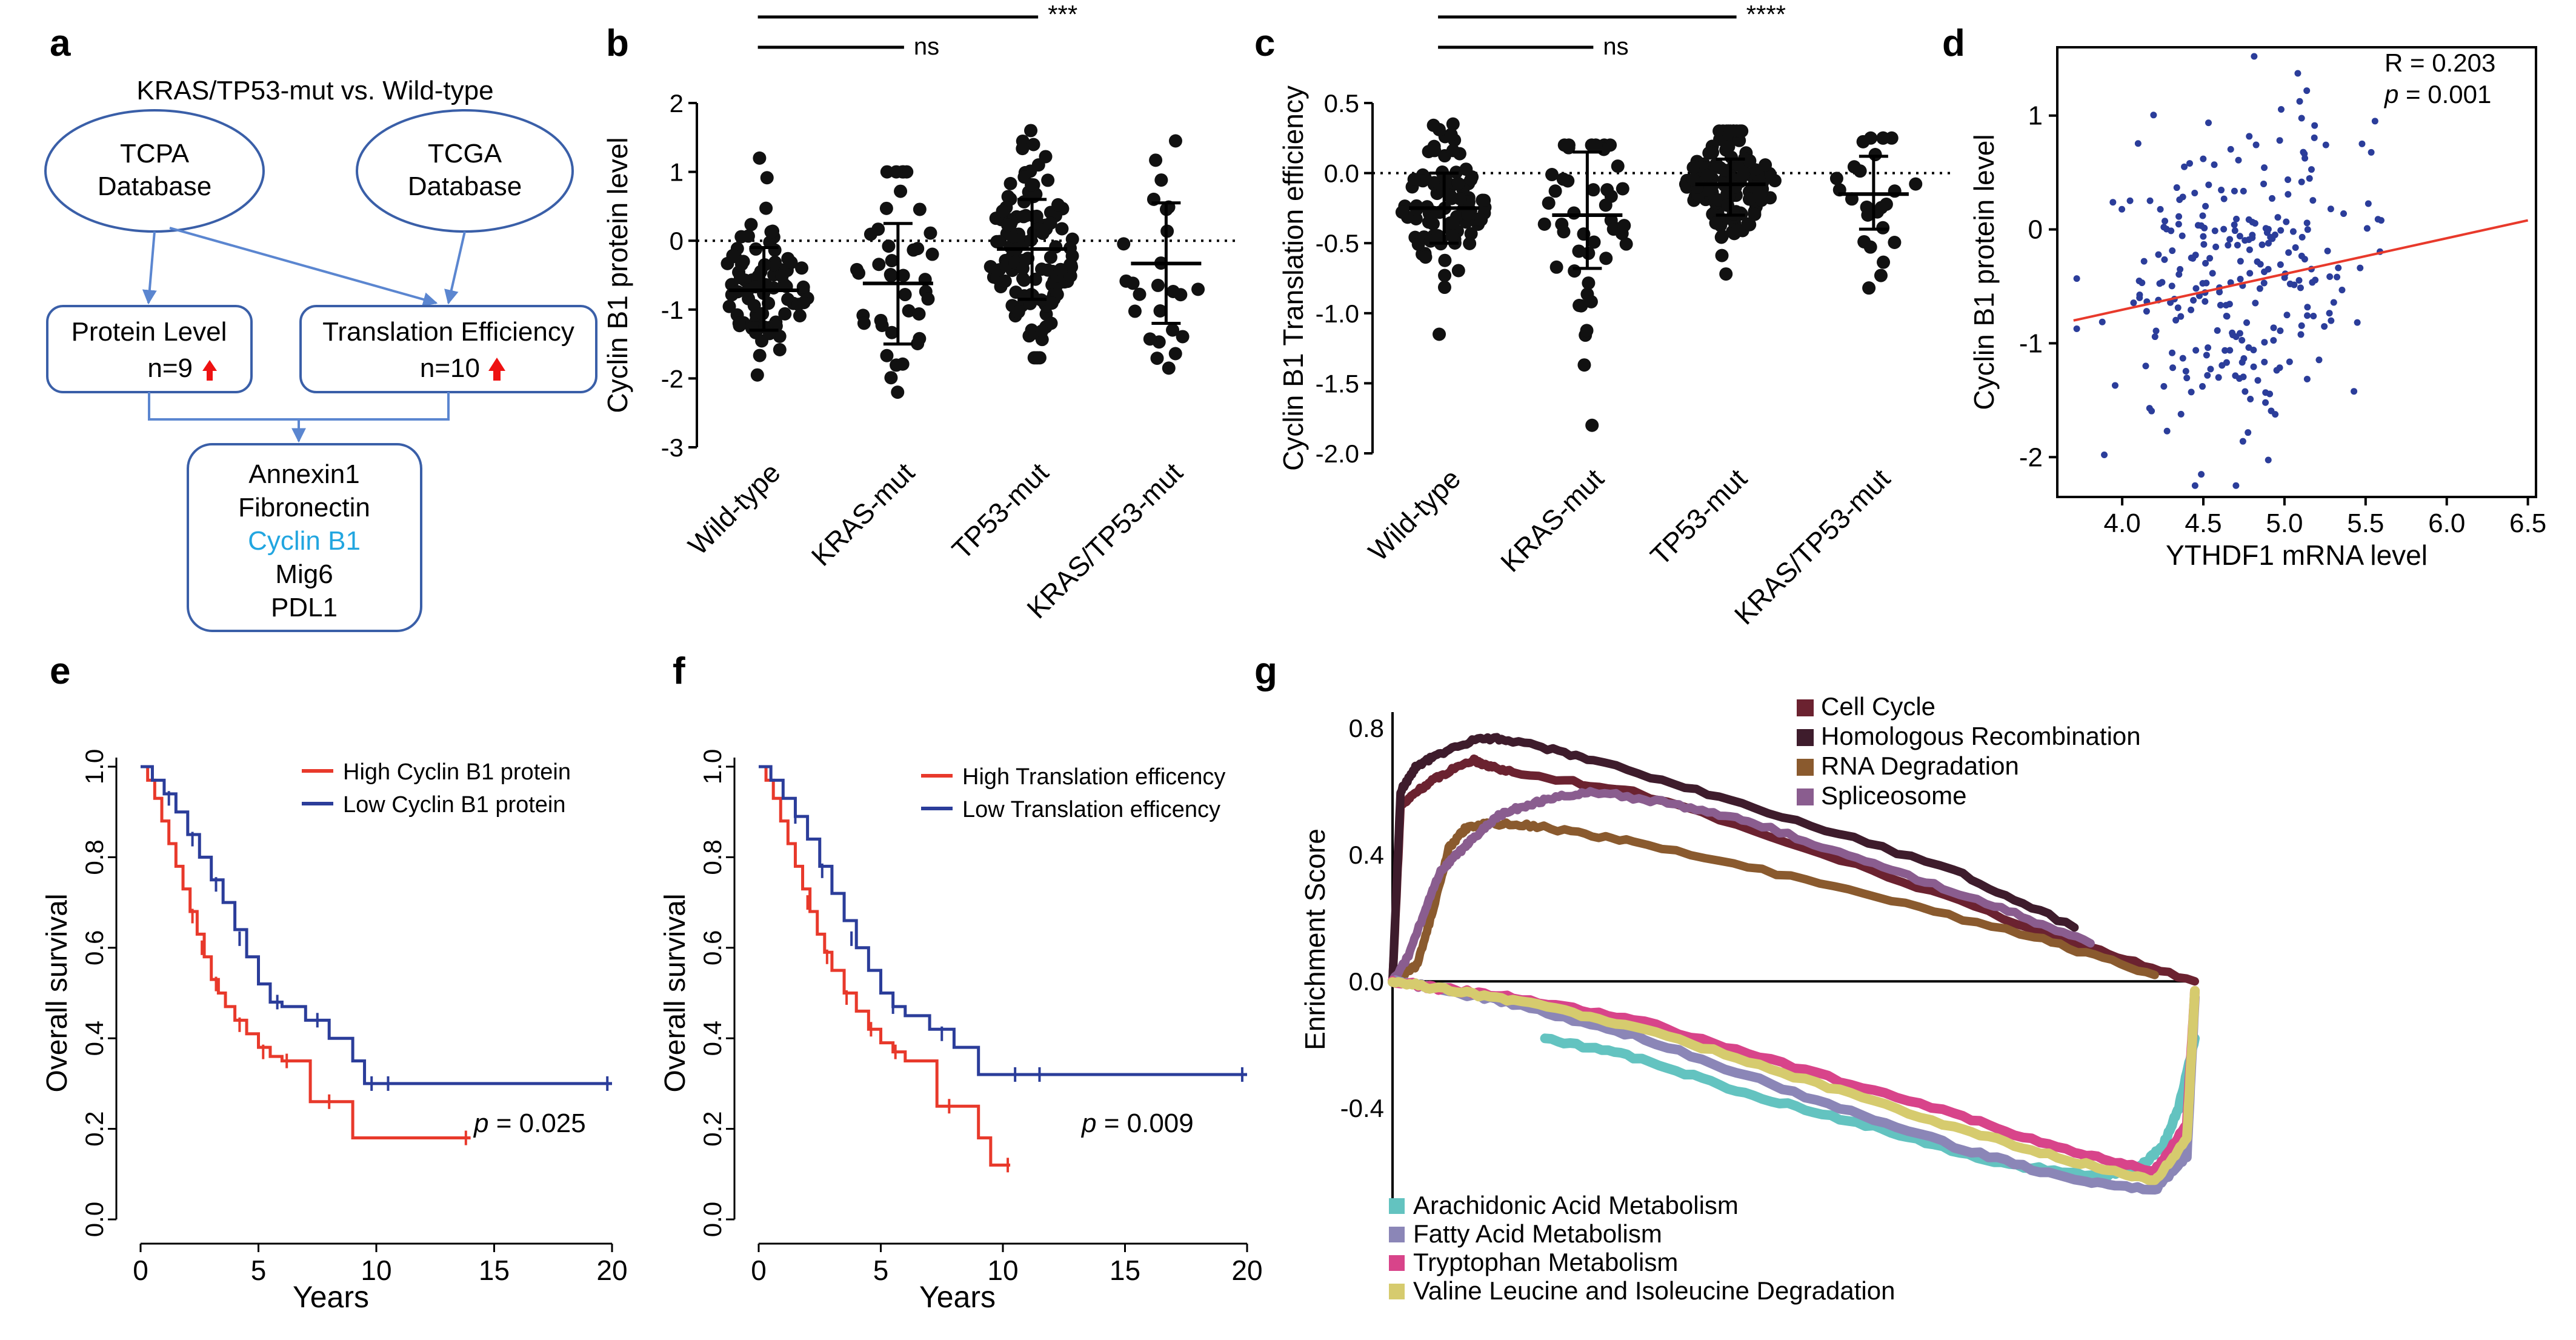 Image resolution: width=2576 pixels, height=1340 pixels. Describe the element at coordinates (2301, 270) in the screenshot. I see `regression-line` at that location.